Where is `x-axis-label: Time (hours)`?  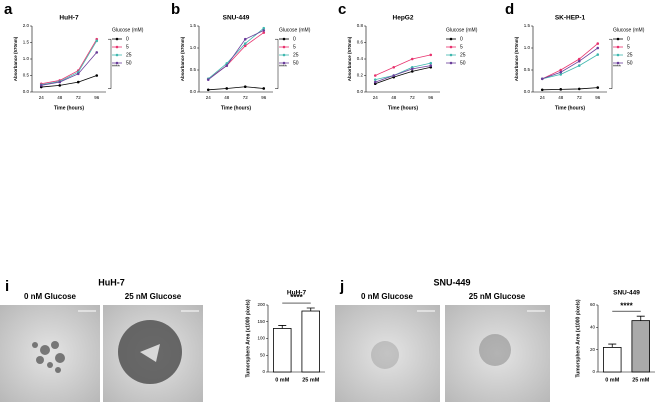 x-axis-label: Time (hours) is located at coordinates (403, 108).